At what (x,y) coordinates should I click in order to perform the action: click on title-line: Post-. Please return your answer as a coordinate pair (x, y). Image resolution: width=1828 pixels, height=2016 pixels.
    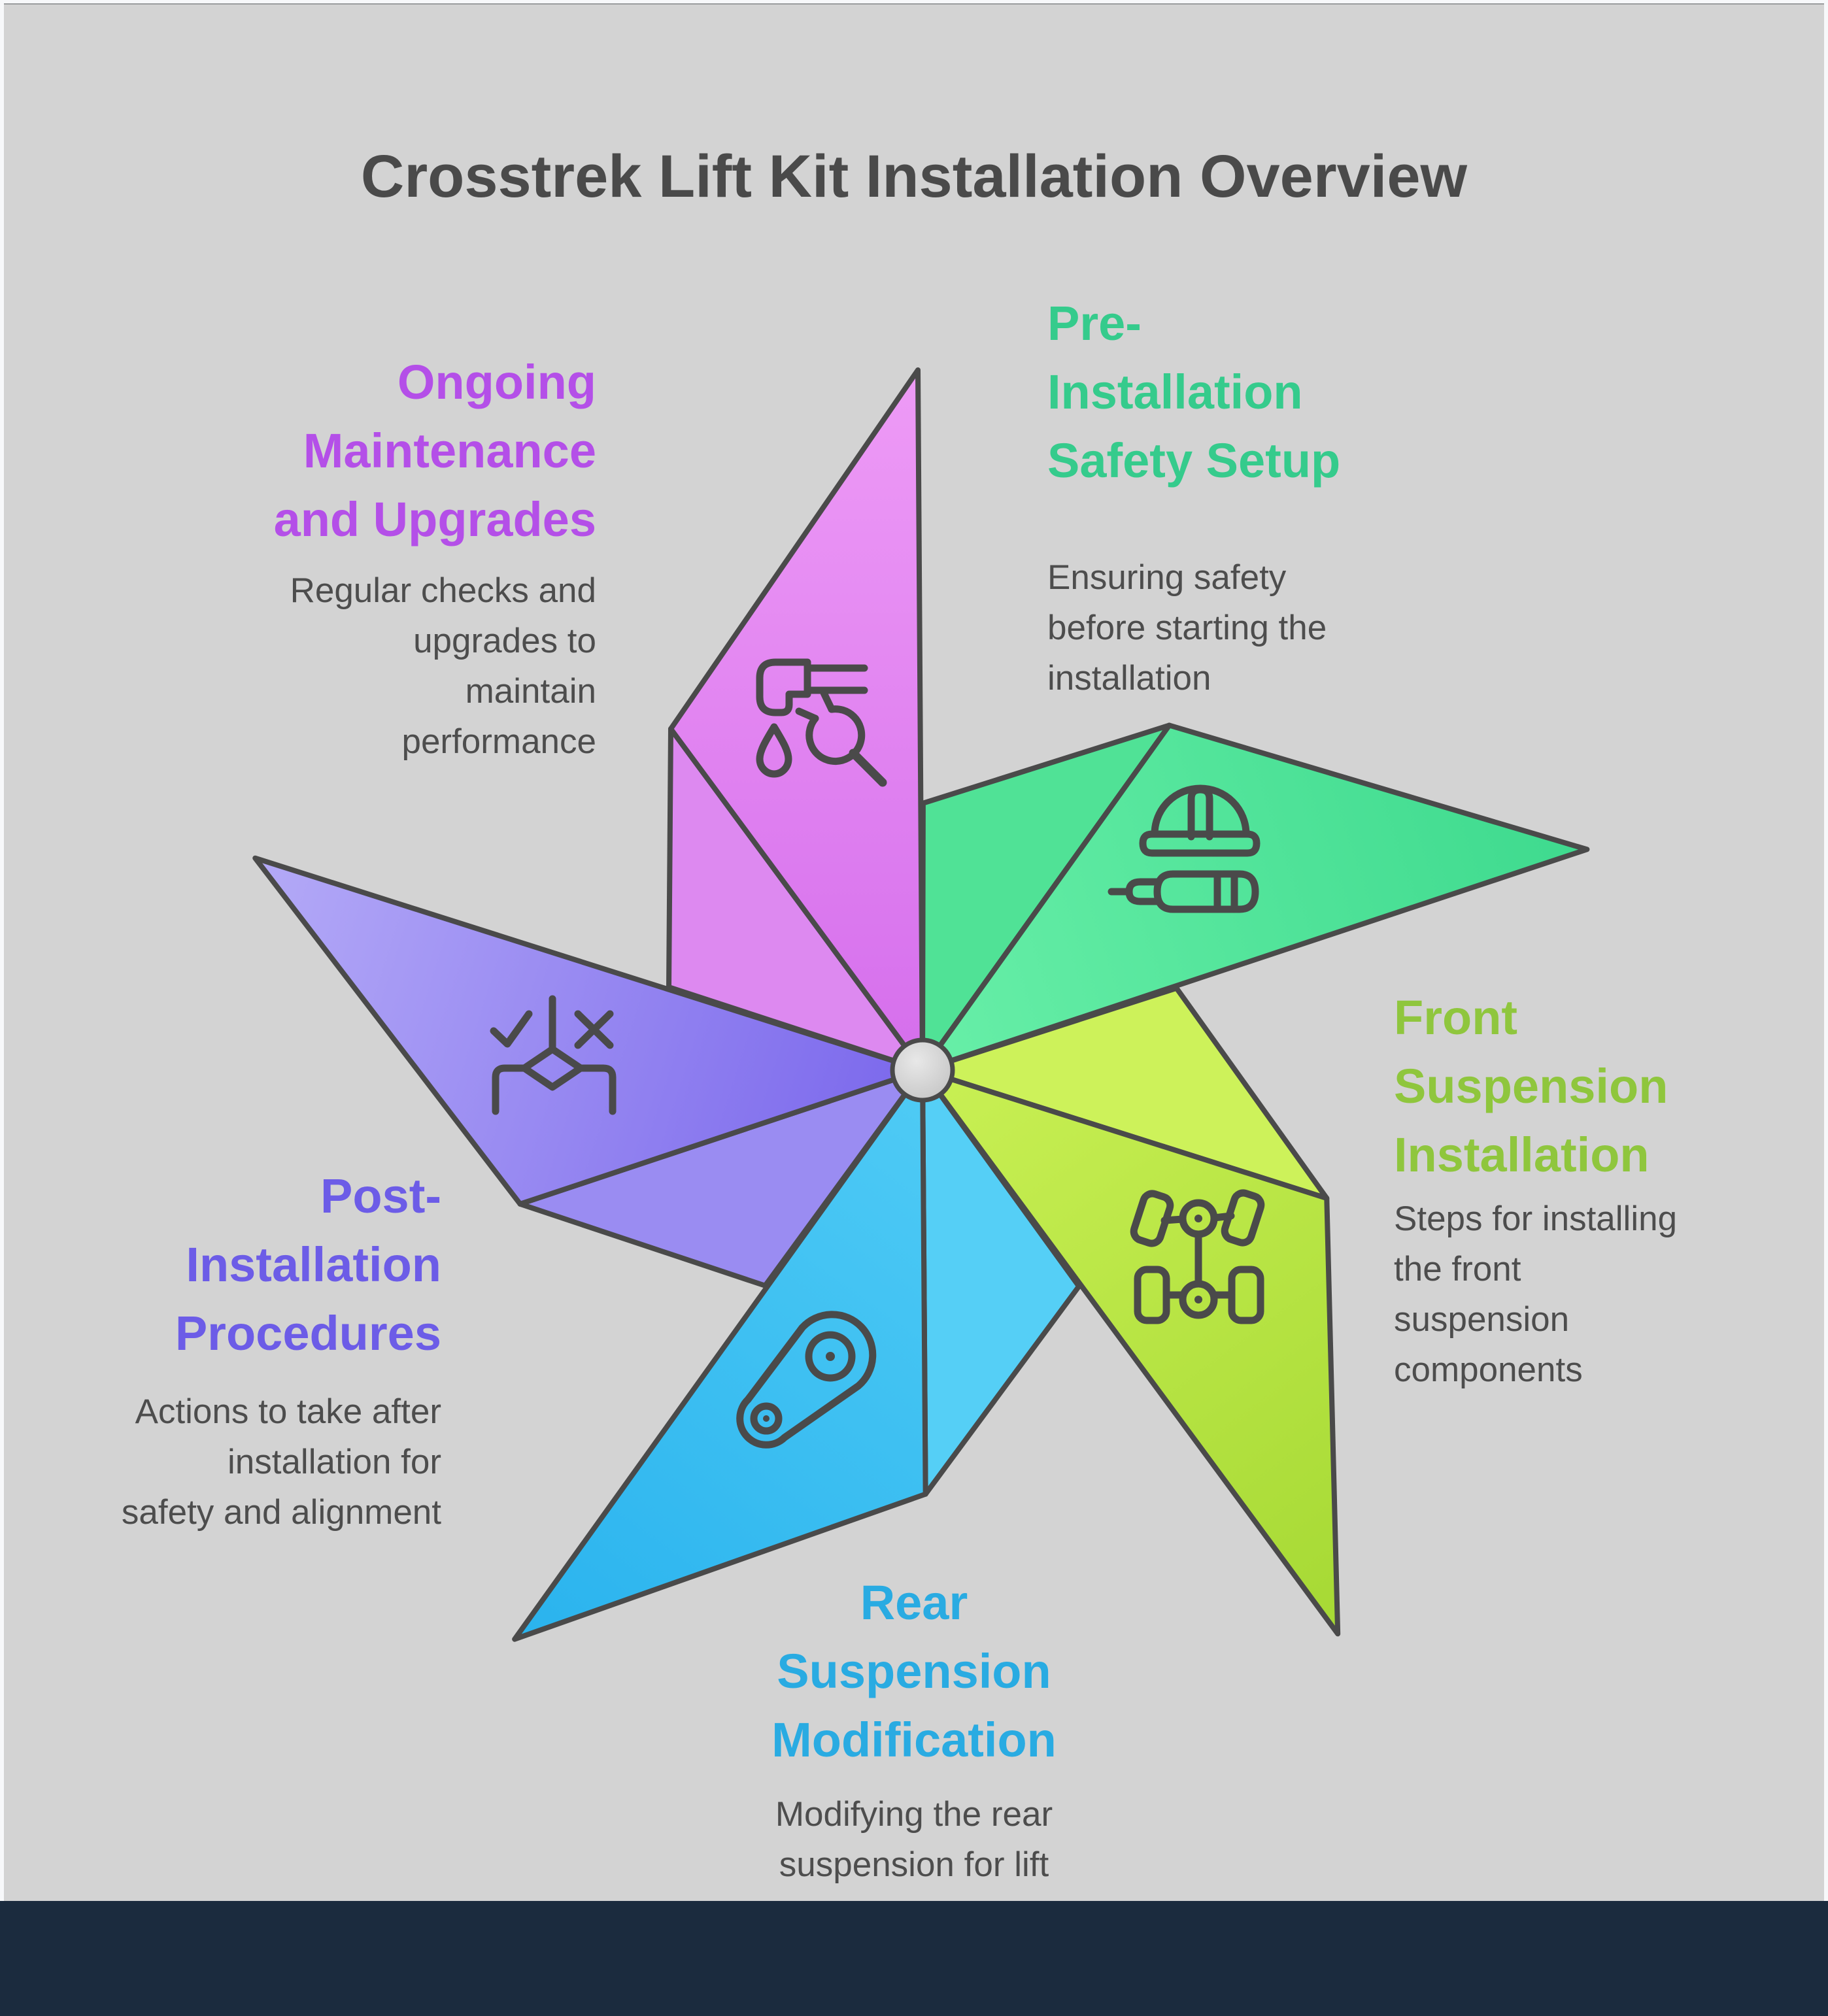
    Looking at the image, I should click on (380, 1196).